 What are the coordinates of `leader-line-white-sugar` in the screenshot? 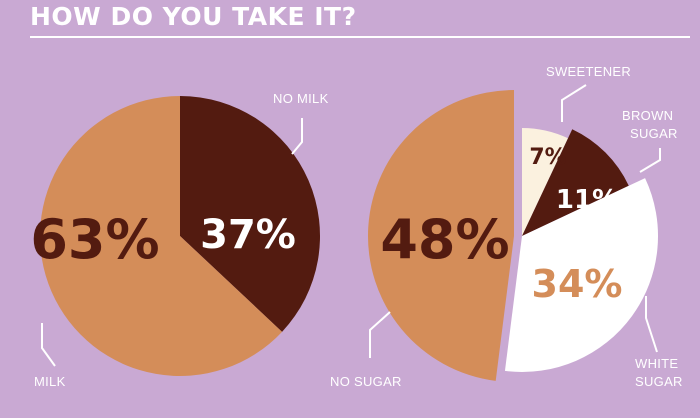 It's located at (651, 324).